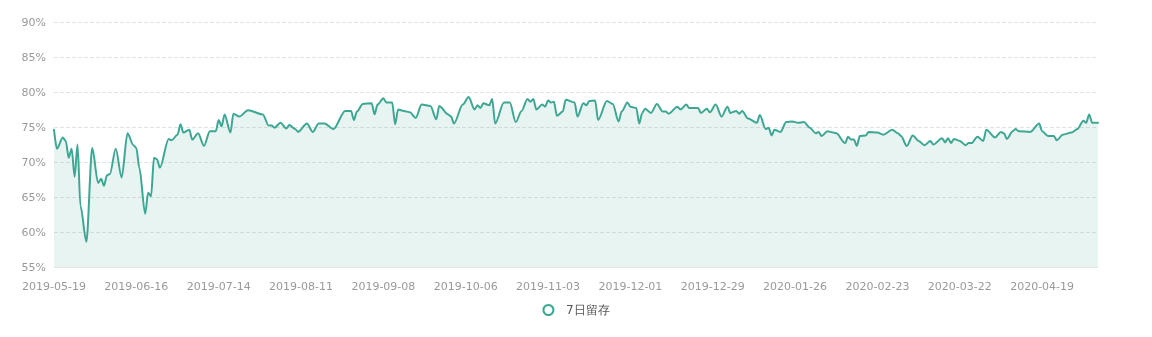 The width and height of the screenshot is (1152, 337). Describe the element at coordinates (630, 286) in the screenshot. I see `x-tick-label: 2019-12-01` at that location.